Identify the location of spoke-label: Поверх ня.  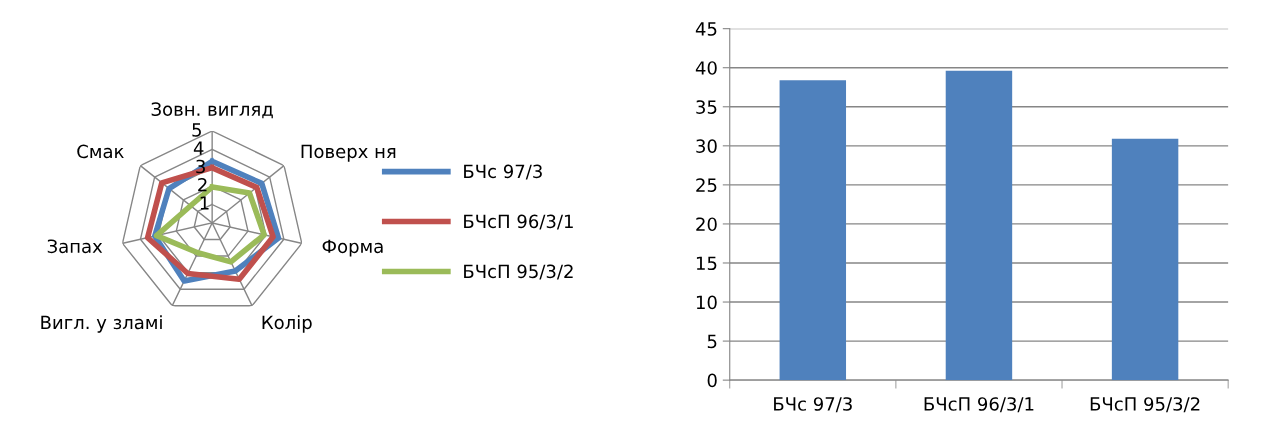
(348, 153).